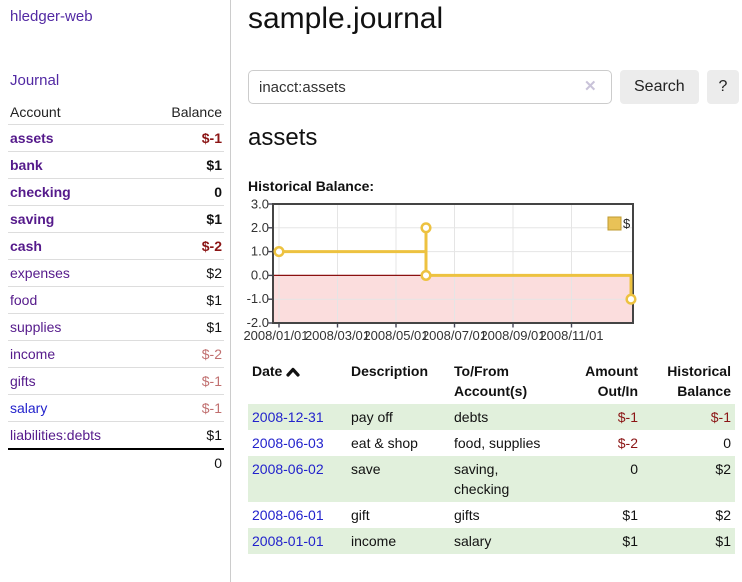 The height and width of the screenshot is (582, 742). What do you see at coordinates (288, 469) in the screenshot?
I see `transaction-date-link: 2008-06-02` at bounding box center [288, 469].